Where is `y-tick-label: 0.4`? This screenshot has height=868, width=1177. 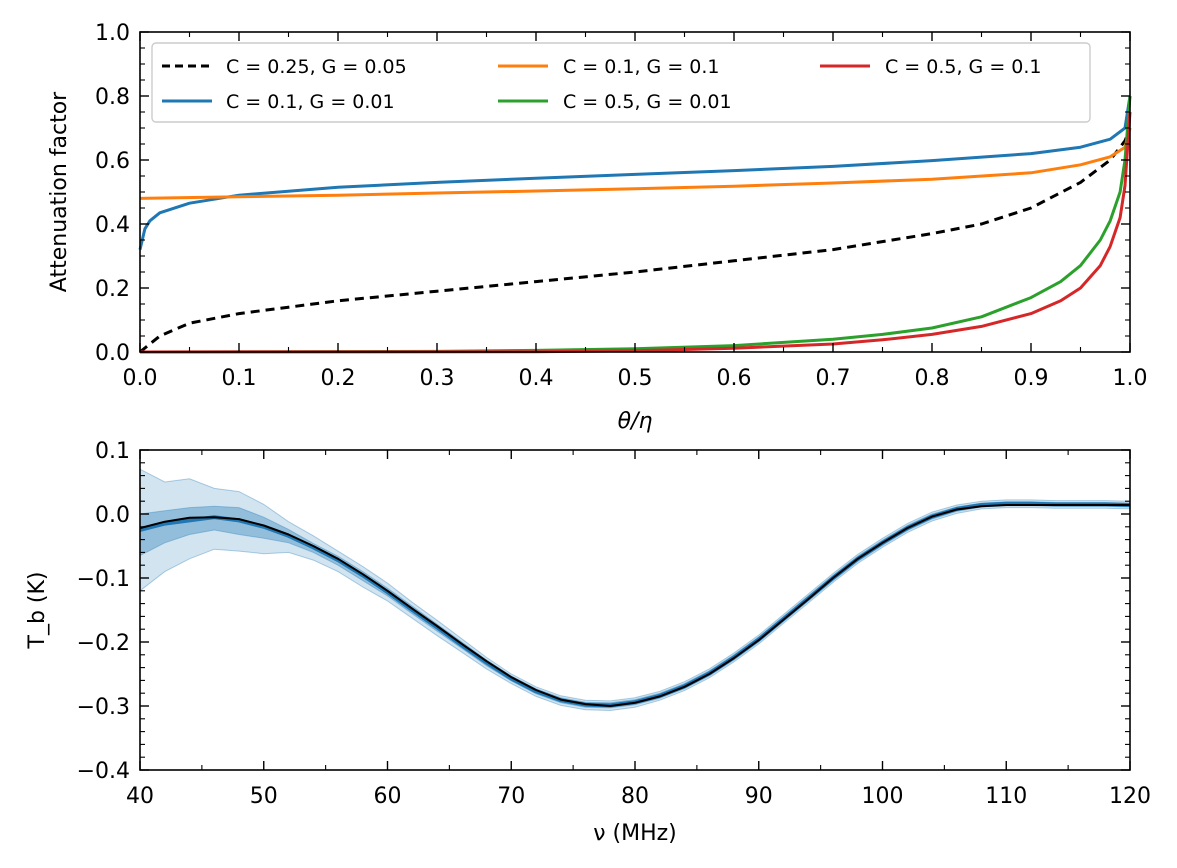
y-tick-label: 0.4 is located at coordinates (112, 225).